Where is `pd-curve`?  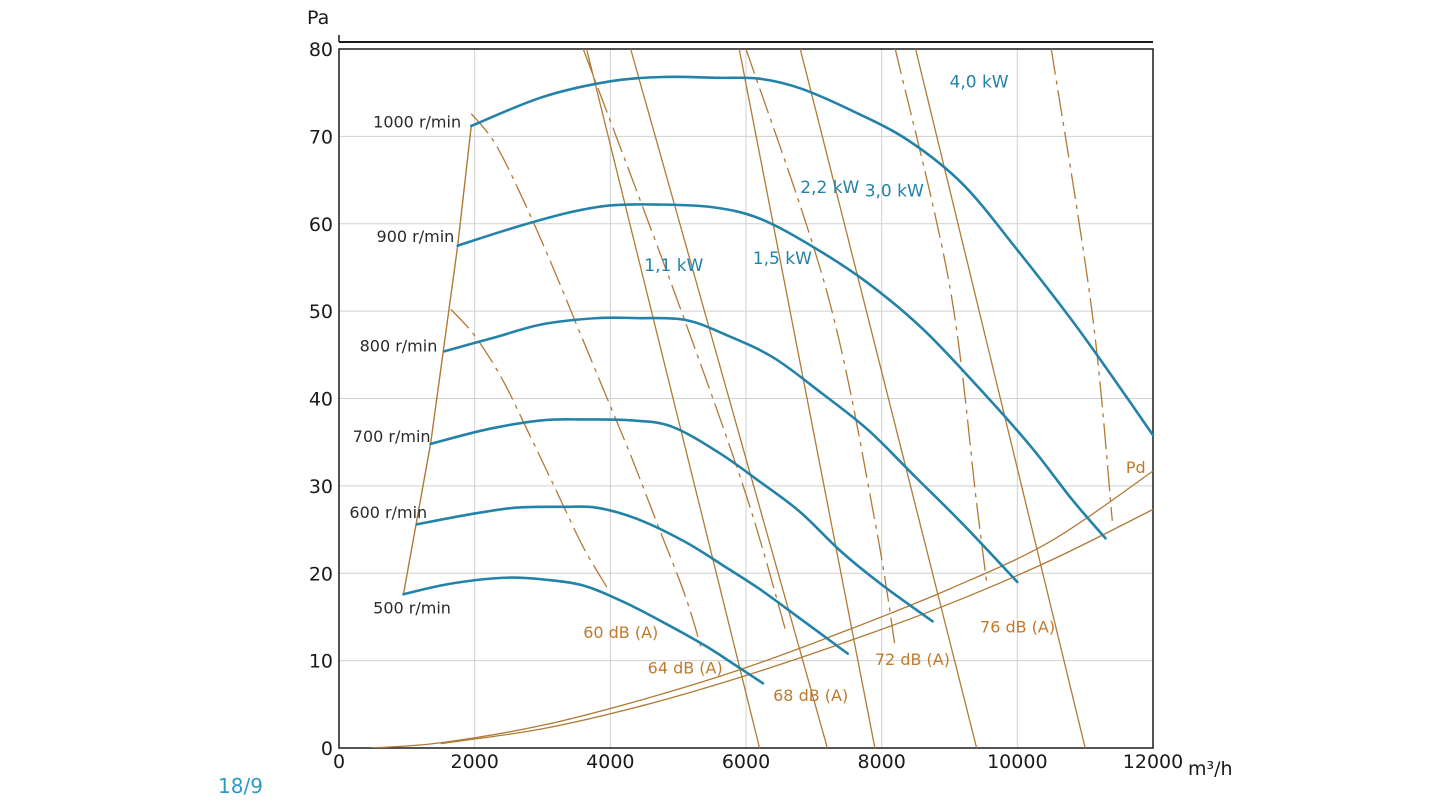 pd-curve is located at coordinates (796, 626).